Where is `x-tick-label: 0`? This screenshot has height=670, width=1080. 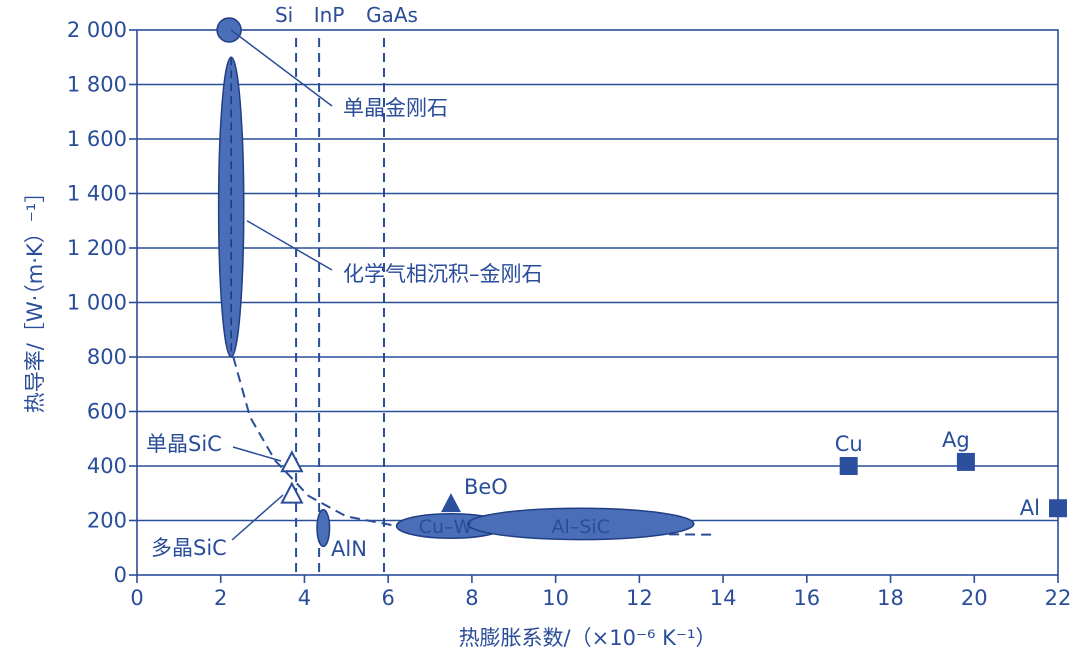 x-tick-label: 0 is located at coordinates (136, 598).